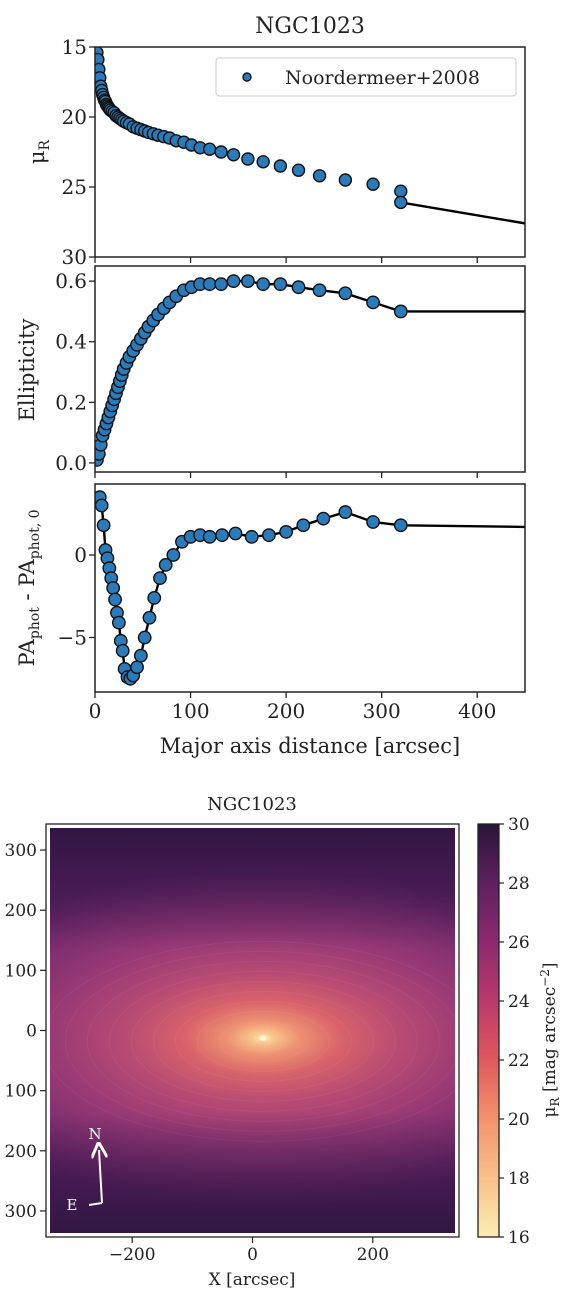  What do you see at coordinates (94, 1134) in the screenshot?
I see `compass-north-label: N` at bounding box center [94, 1134].